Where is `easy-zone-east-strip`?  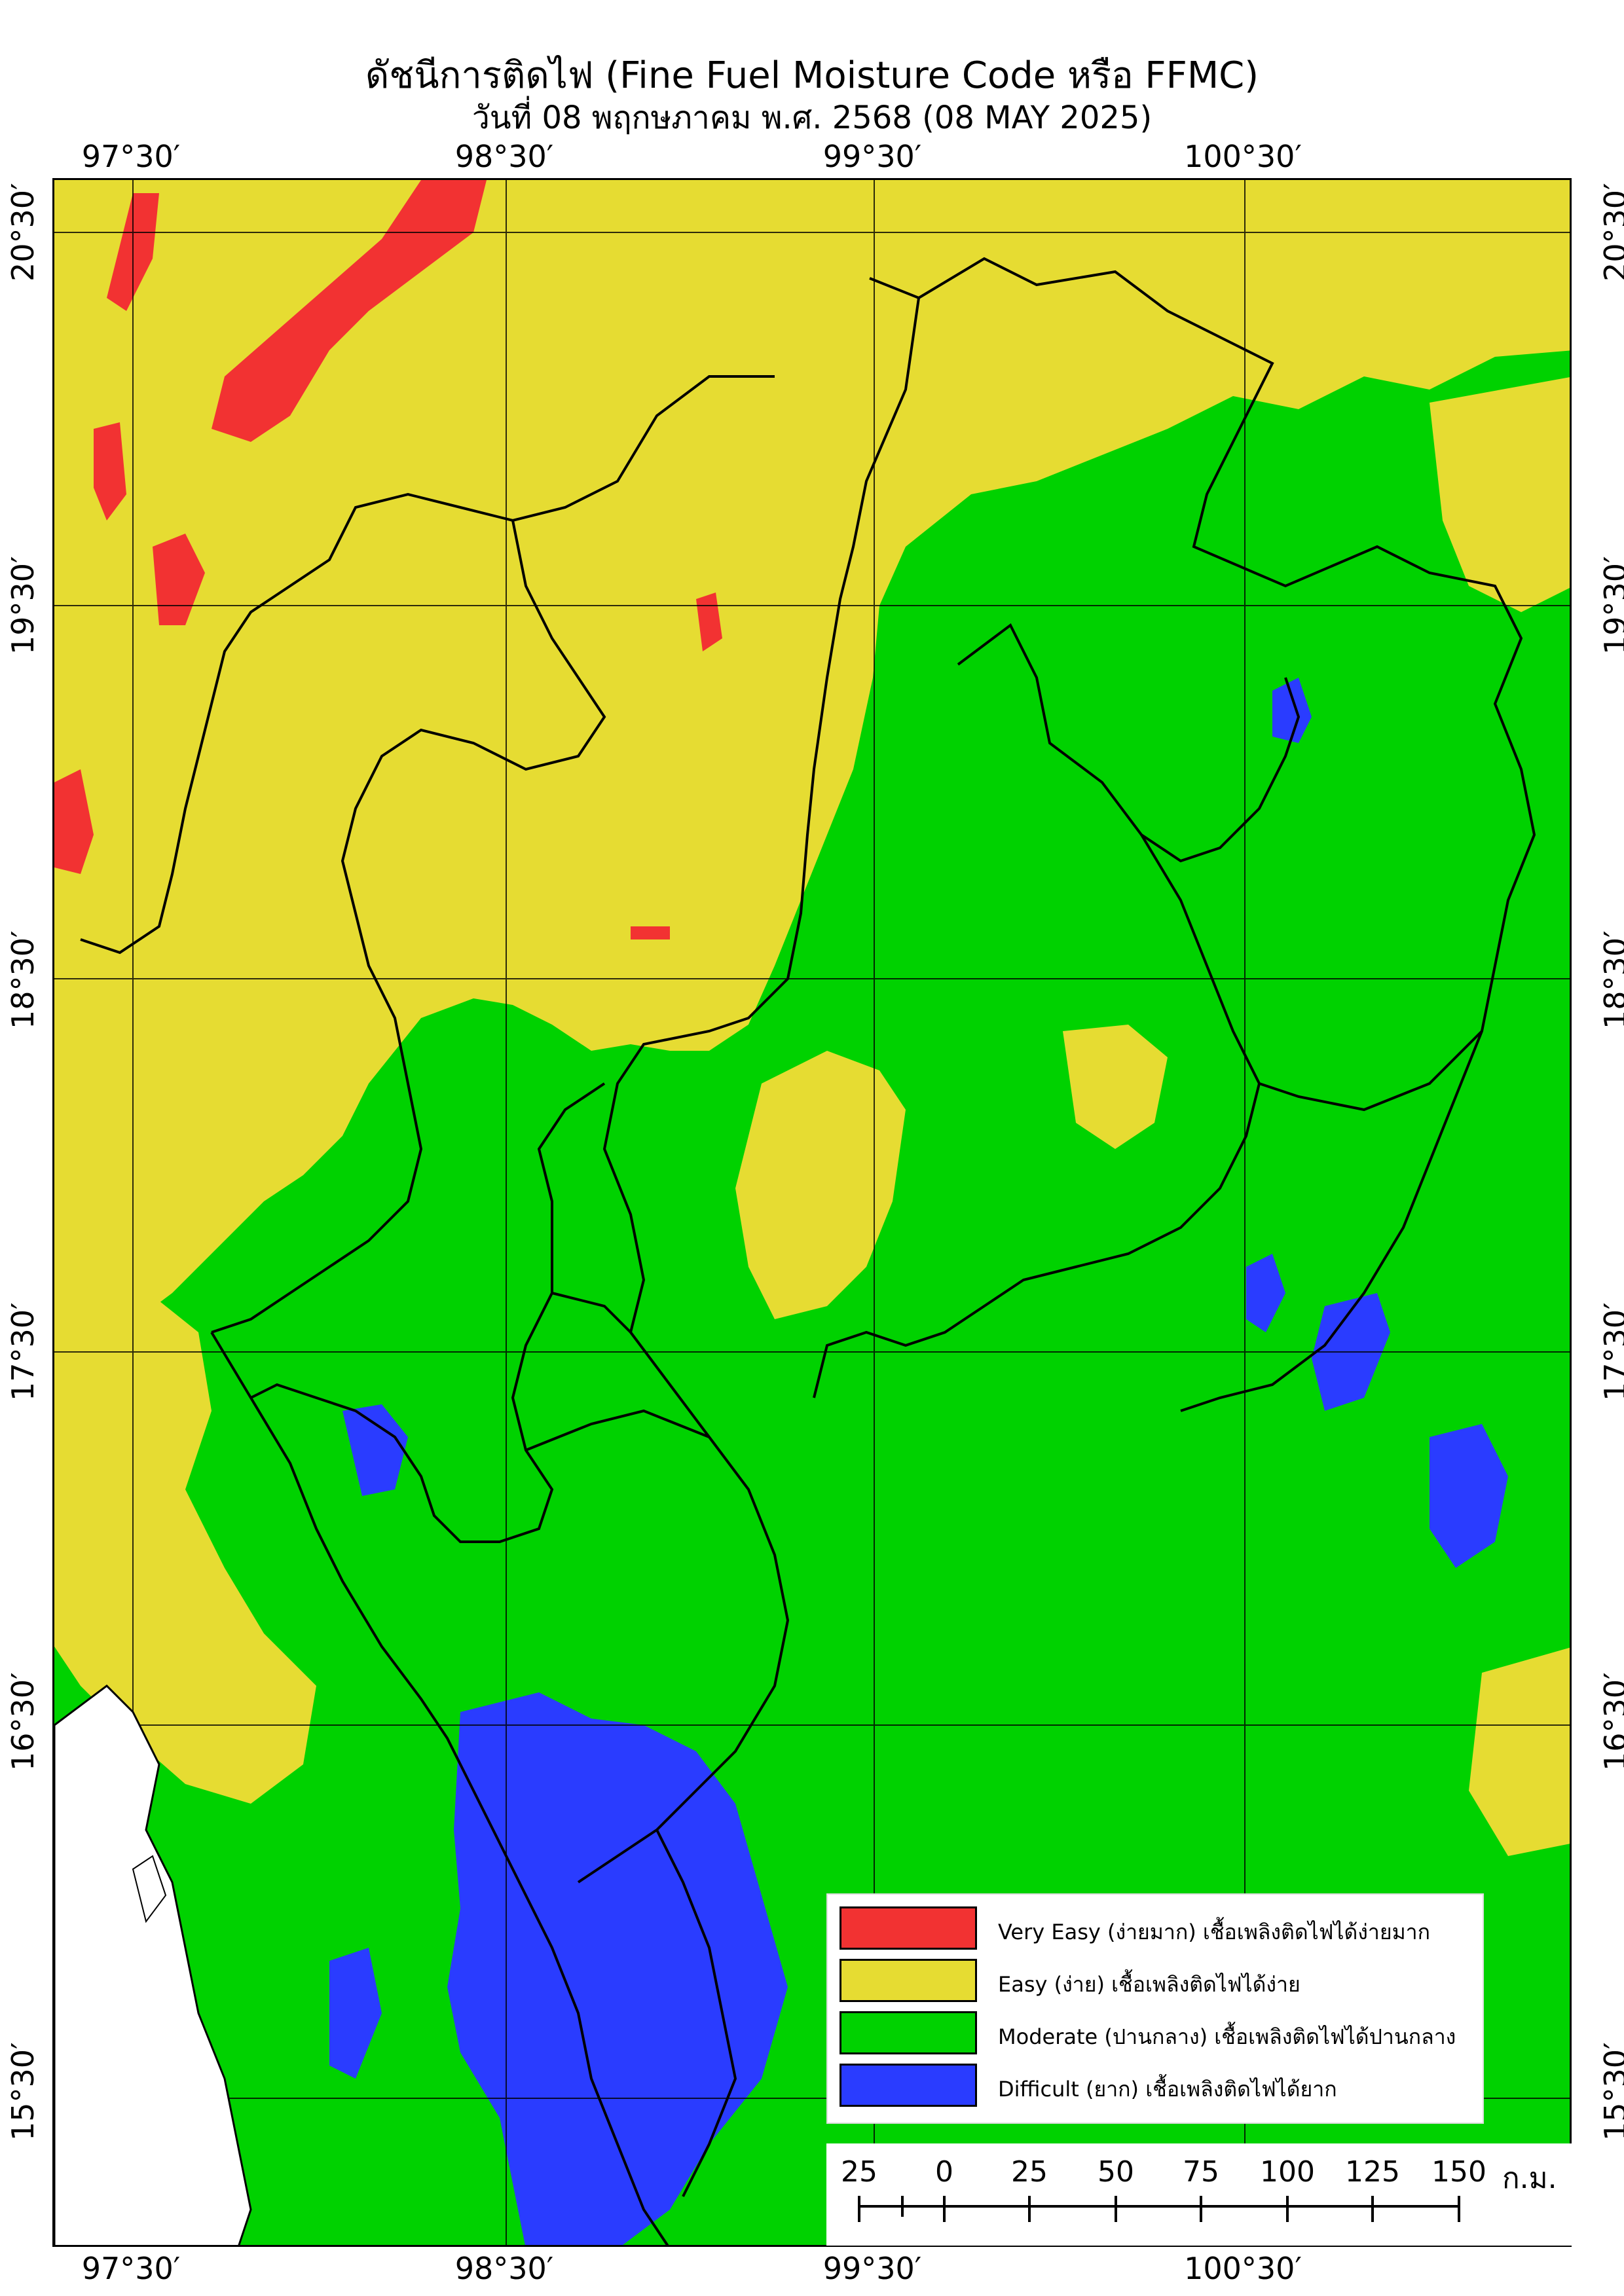
easy-zone-east-strip is located at coordinates (1500, 494).